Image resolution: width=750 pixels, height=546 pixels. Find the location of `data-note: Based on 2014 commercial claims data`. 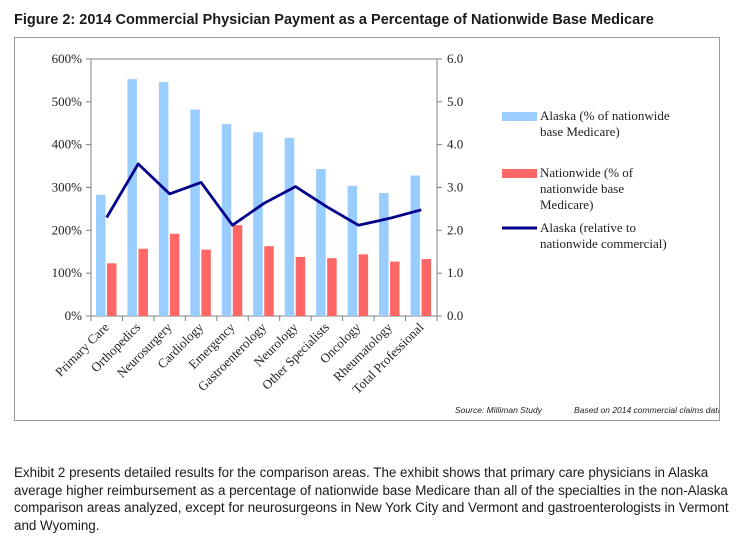

data-note: Based on 2014 commercial claims data is located at coordinates (646, 410).